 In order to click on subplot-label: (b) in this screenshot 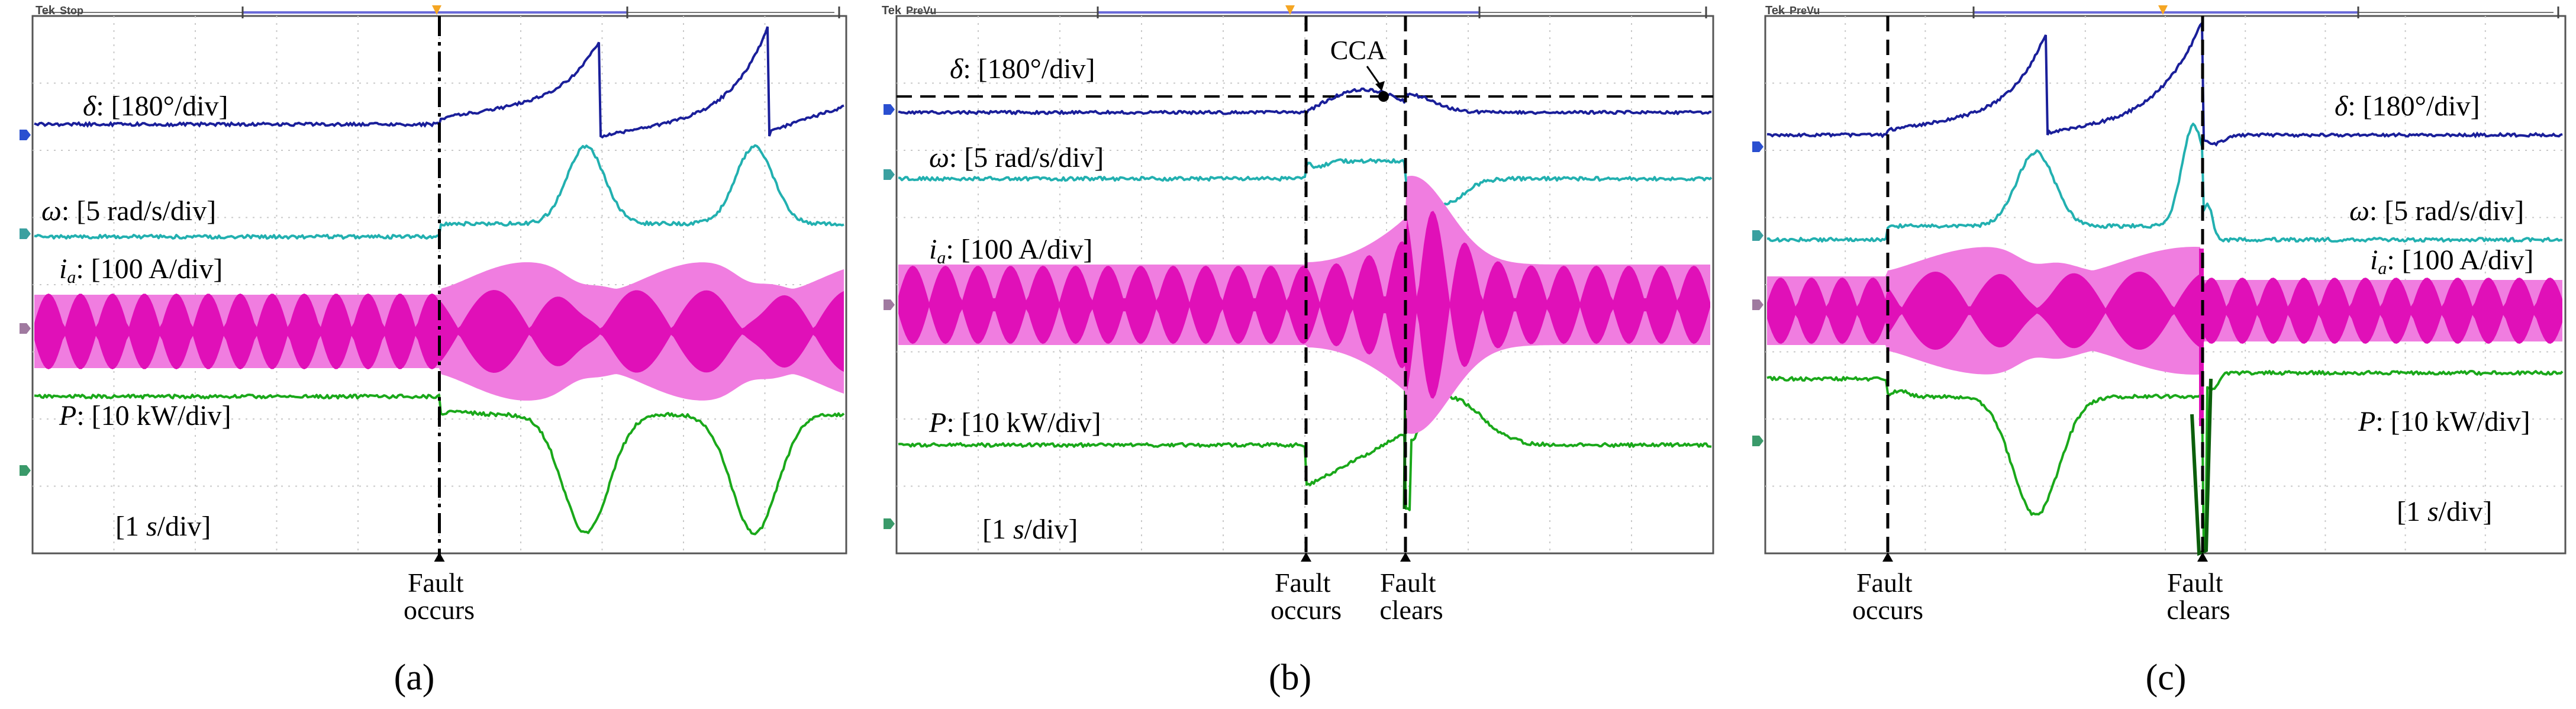, I will do `click(1290, 678)`.